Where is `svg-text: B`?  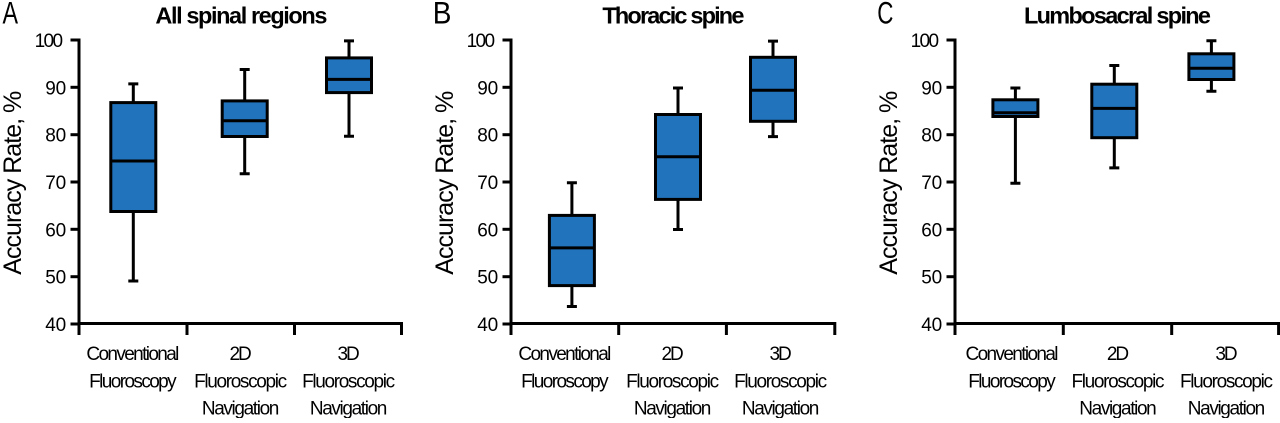 svg-text: B is located at coordinates (442, 15).